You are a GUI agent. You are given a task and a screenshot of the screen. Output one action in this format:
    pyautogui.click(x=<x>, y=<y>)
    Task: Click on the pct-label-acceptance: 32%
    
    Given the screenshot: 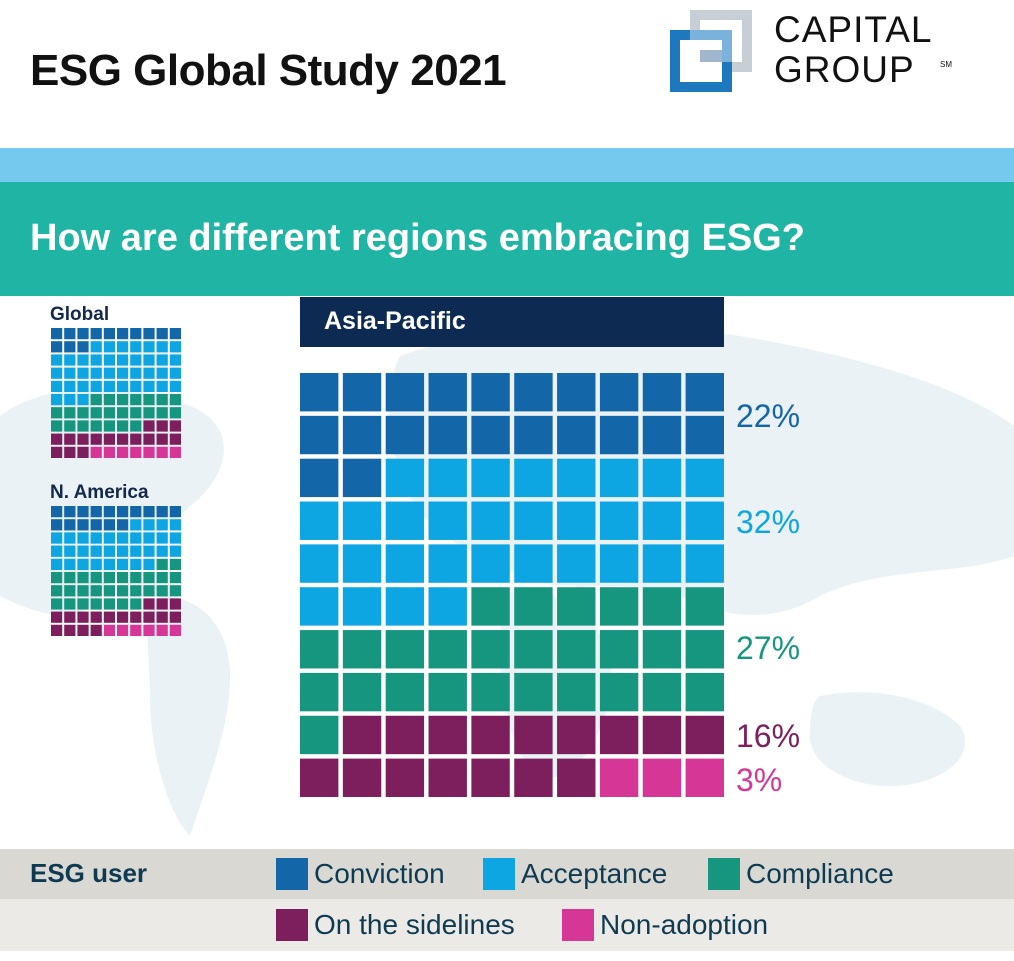 What is the action you would take?
    pyautogui.click(x=768, y=522)
    